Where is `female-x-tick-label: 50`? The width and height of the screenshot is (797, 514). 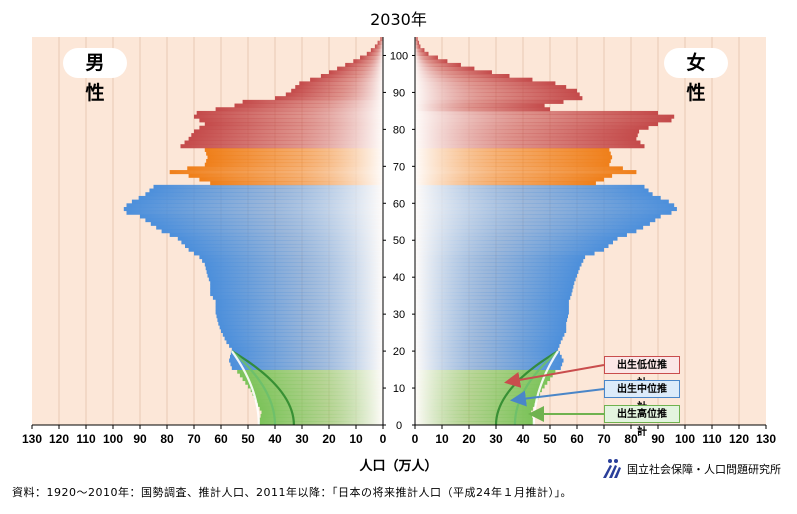
female-x-tick-label: 50 is located at coordinates (550, 439).